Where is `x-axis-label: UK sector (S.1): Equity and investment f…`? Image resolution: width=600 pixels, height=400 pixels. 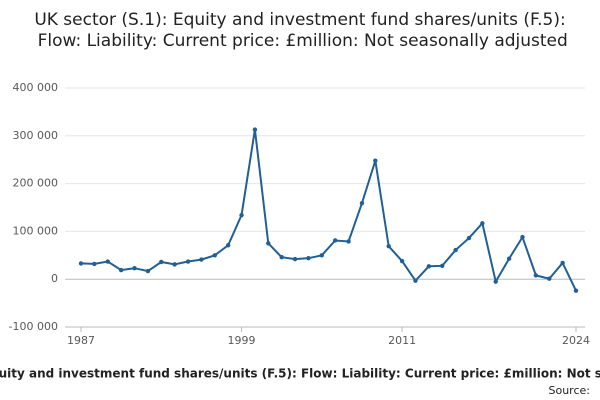
x-axis-label: UK sector (S.1): Equity and investment f… is located at coordinates (300, 374).